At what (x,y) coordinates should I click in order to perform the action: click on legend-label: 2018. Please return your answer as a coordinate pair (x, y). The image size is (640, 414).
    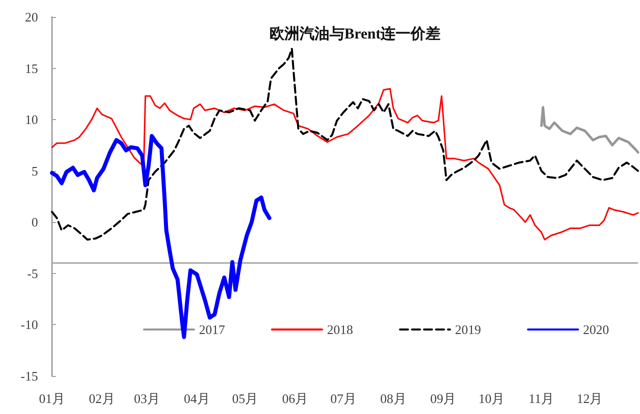
    Looking at the image, I should click on (340, 329).